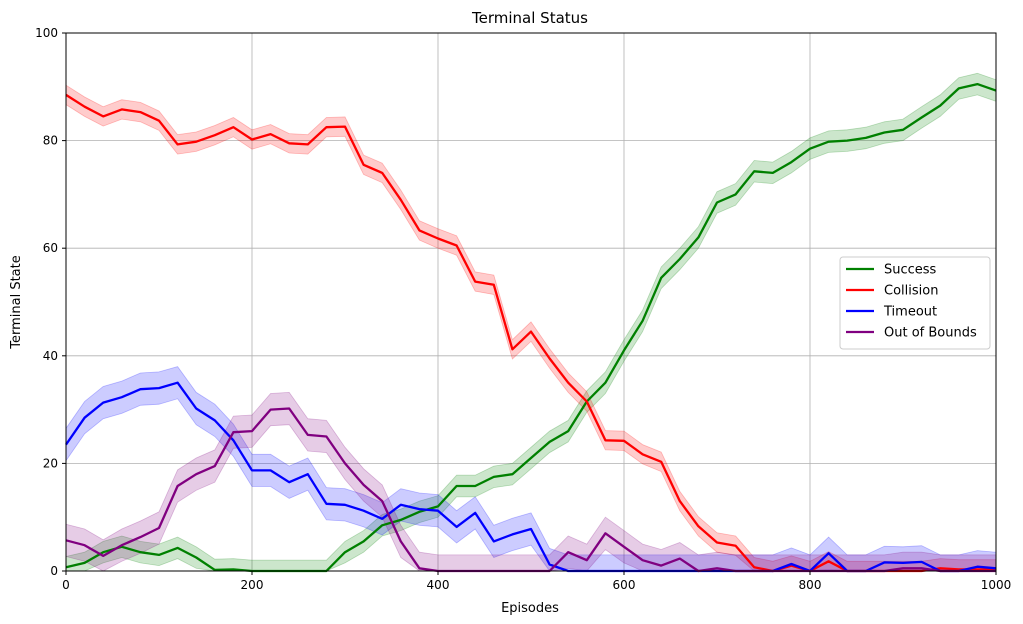 This screenshot has height=624, width=1023. What do you see at coordinates (996, 585) in the screenshot?
I see `x-tick-label: 1000` at bounding box center [996, 585].